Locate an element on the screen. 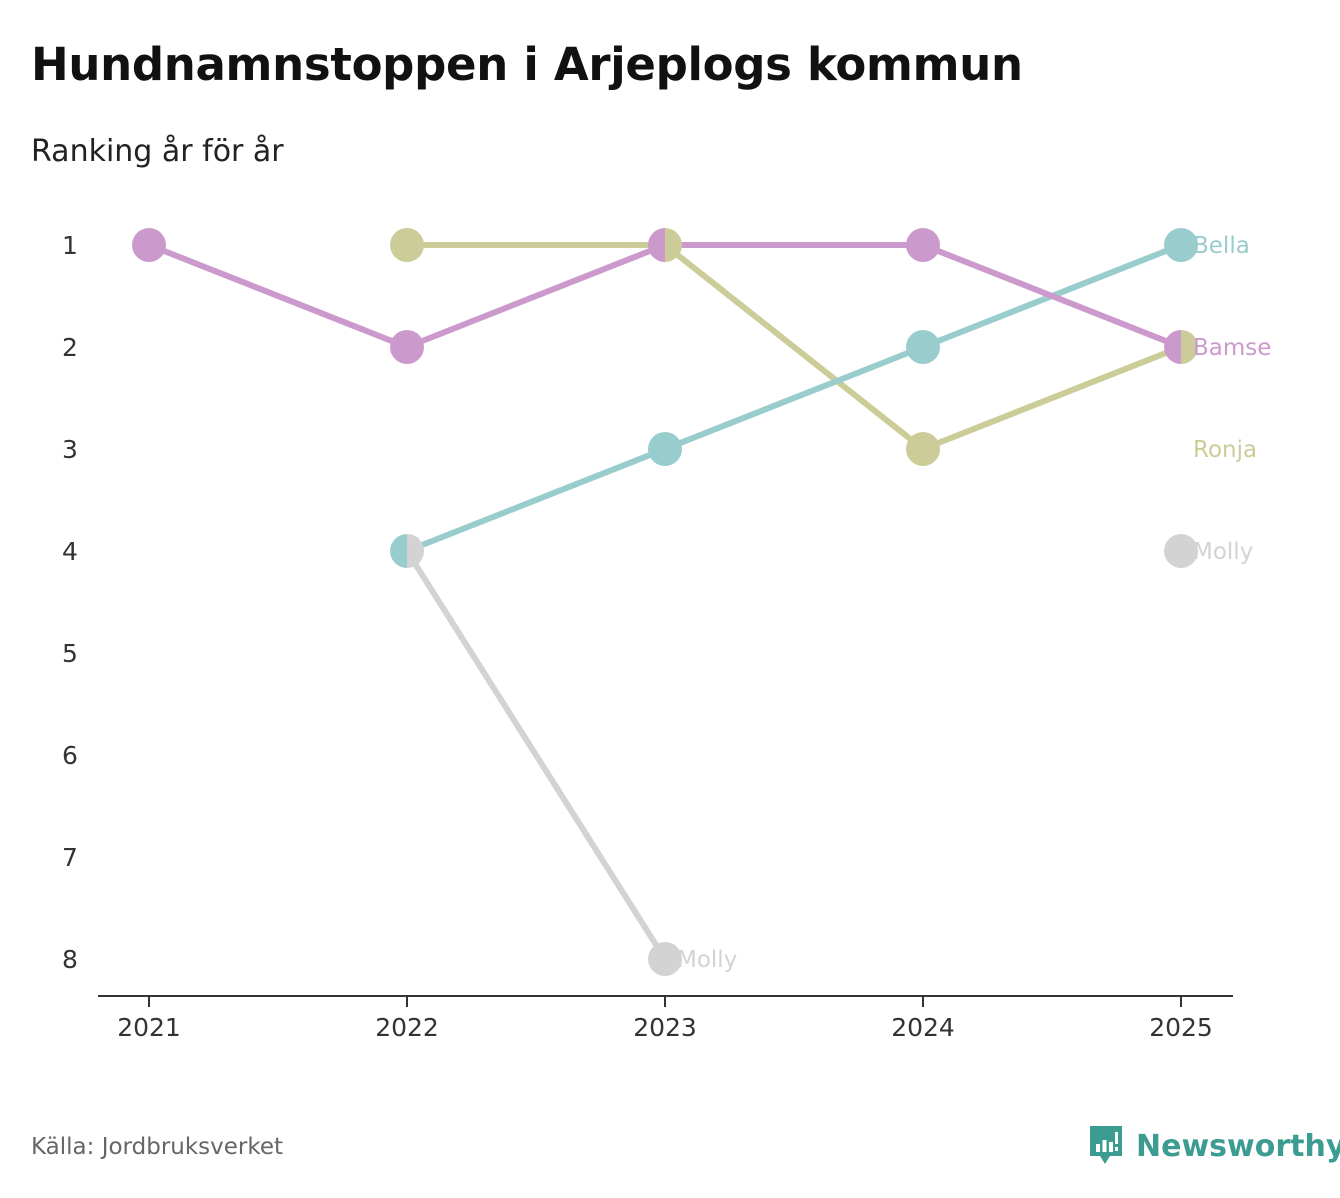  end-label-bamse: Bamse is located at coordinates (1232, 348).